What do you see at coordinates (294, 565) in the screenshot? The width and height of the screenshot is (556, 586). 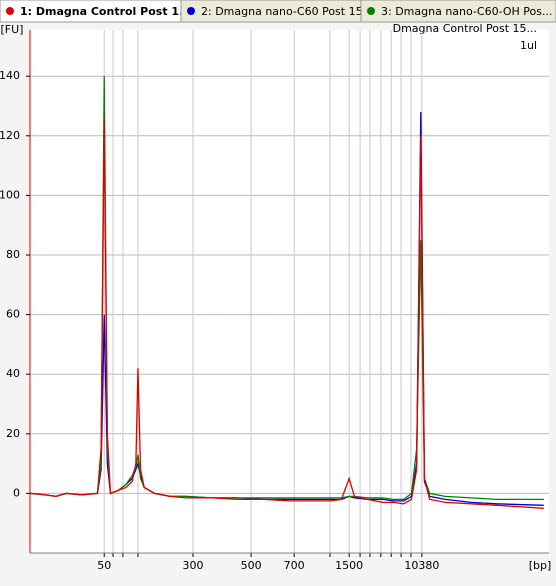 I see `x-tick-label: 700` at bounding box center [294, 565].